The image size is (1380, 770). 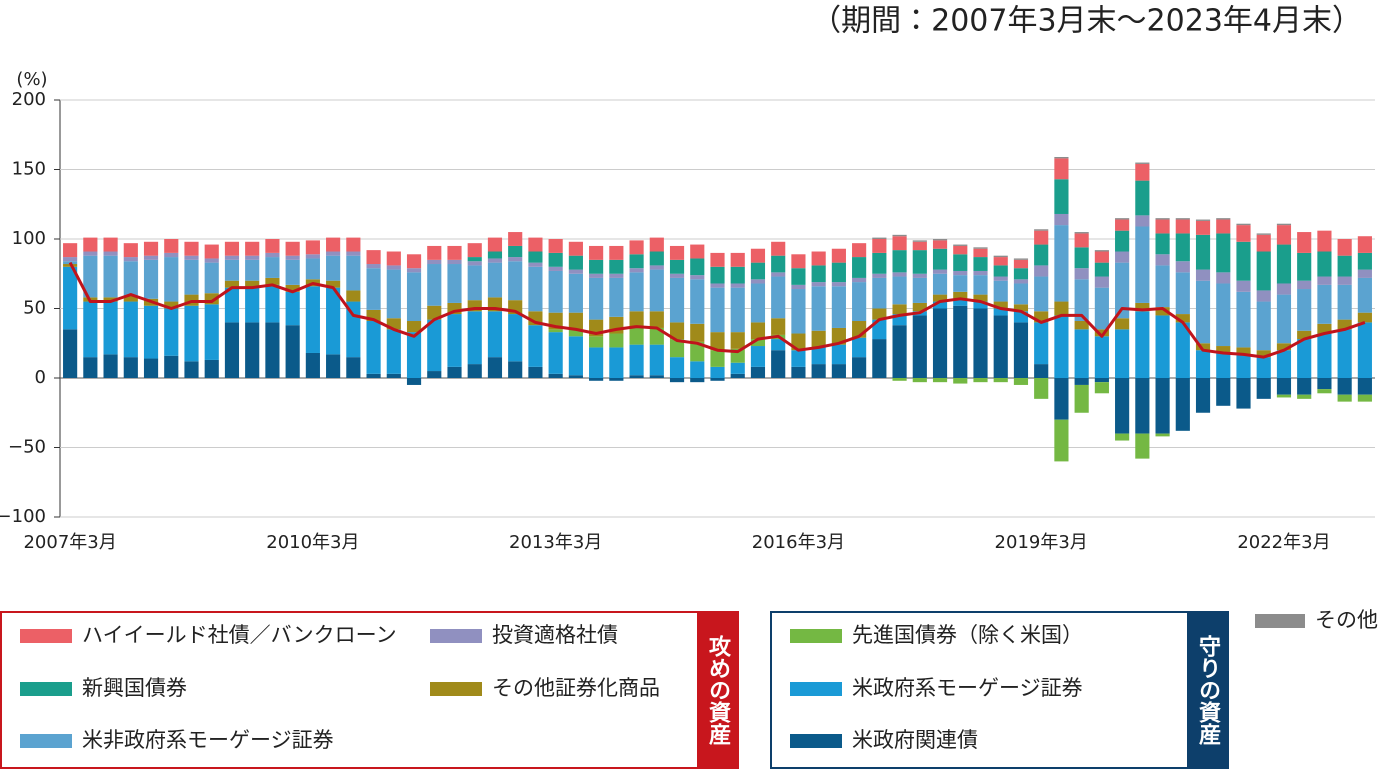 I want to click on legend-label: 米政府系モーゲージ証券, so click(x=967, y=688).